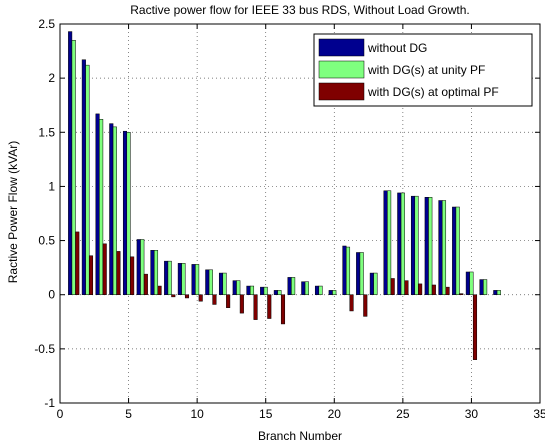 The image size is (545, 444). What do you see at coordinates (341, 91) in the screenshot?
I see `legend-swatch-optimal-pf` at bounding box center [341, 91].